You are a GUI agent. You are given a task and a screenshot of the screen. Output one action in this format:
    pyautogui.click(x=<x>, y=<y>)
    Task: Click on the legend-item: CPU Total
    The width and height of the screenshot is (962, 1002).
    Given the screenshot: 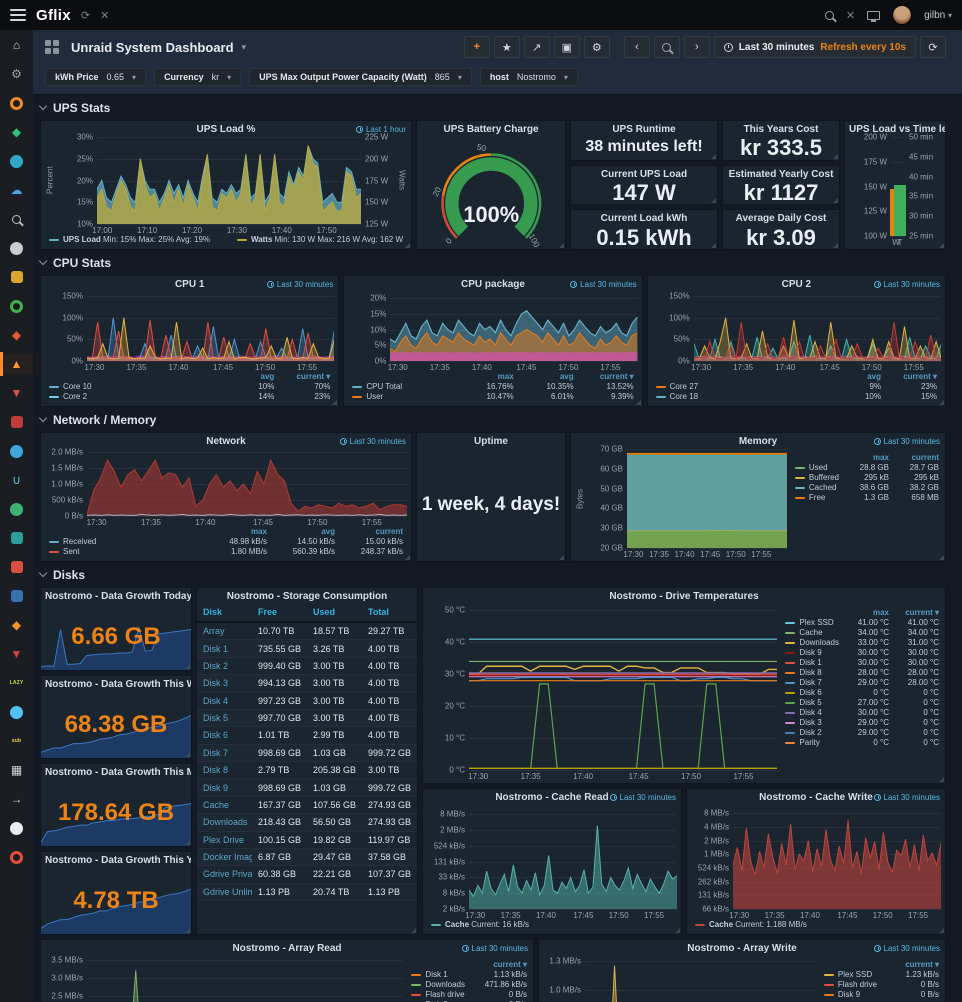 What is the action you would take?
    pyautogui.click(x=402, y=386)
    